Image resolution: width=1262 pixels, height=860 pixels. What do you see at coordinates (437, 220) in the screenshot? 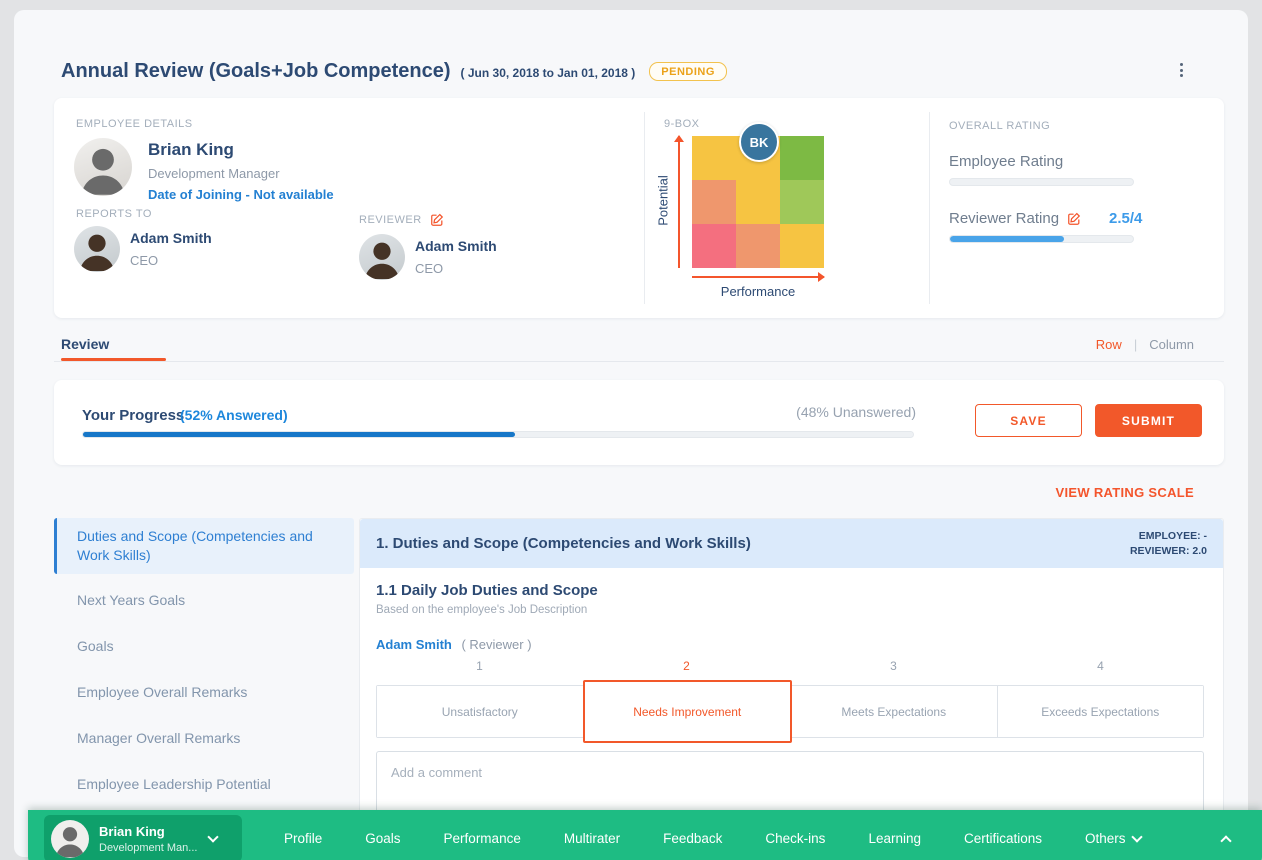
I see `edit-reviewer-icon` at bounding box center [437, 220].